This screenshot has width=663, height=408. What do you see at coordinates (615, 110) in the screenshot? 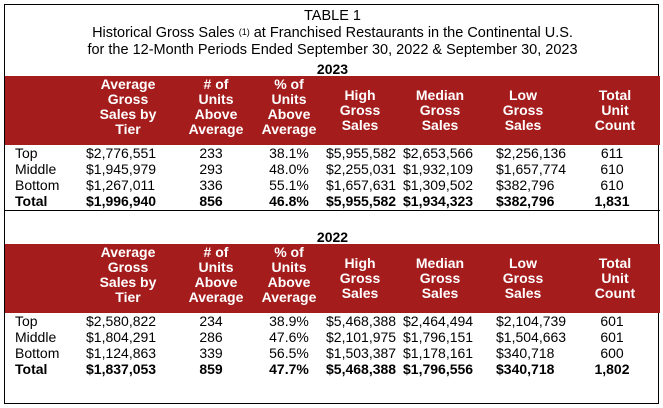
I see `column-header: Total Unit Count` at bounding box center [615, 110].